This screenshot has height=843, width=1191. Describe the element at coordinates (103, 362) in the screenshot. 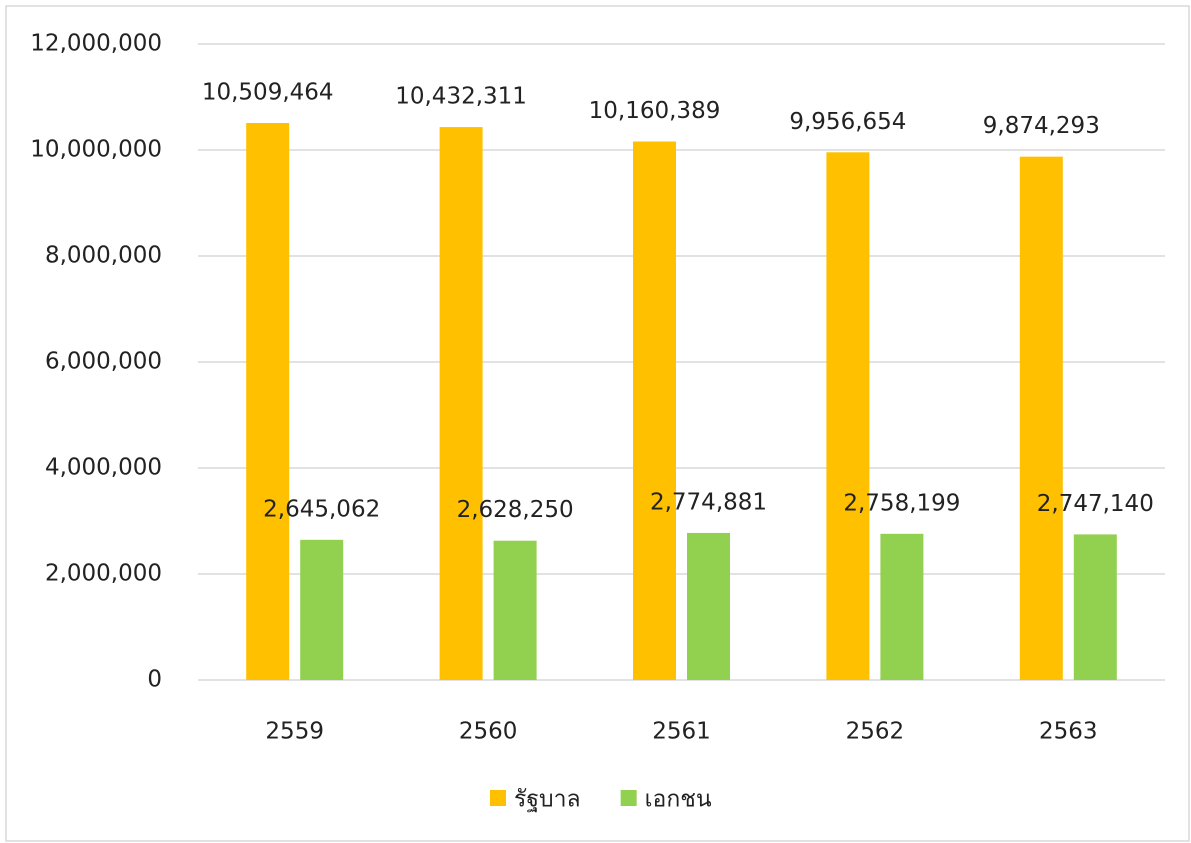

I see `y-tick-label: 6,000,000` at that location.